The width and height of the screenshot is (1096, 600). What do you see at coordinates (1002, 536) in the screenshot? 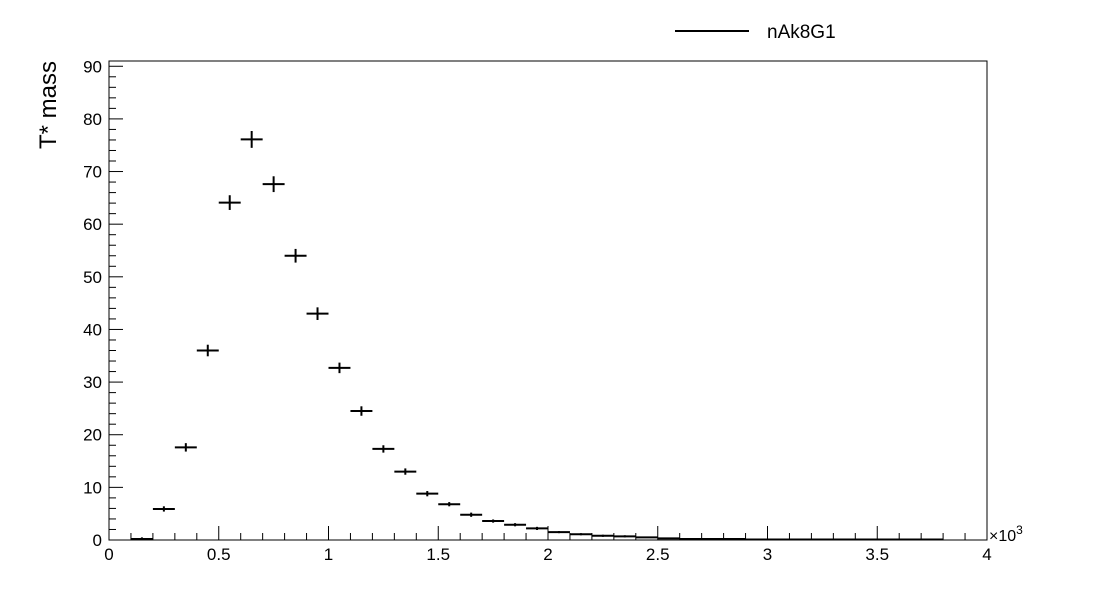
I see `x-multiplier-base: ×10` at bounding box center [1002, 536].